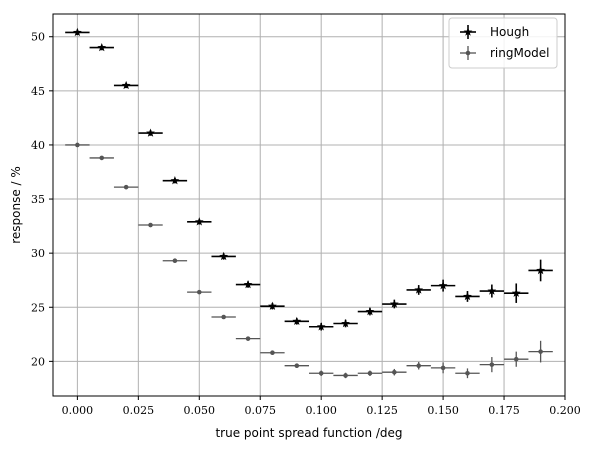  I want to click on legend-label: Hough, so click(509, 32).